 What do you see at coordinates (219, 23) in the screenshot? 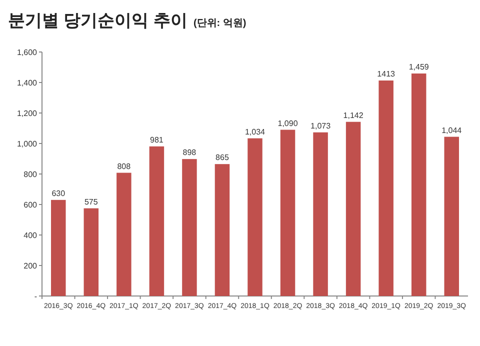
I see `chart-subtitle: (단위: 억원)` at bounding box center [219, 23].